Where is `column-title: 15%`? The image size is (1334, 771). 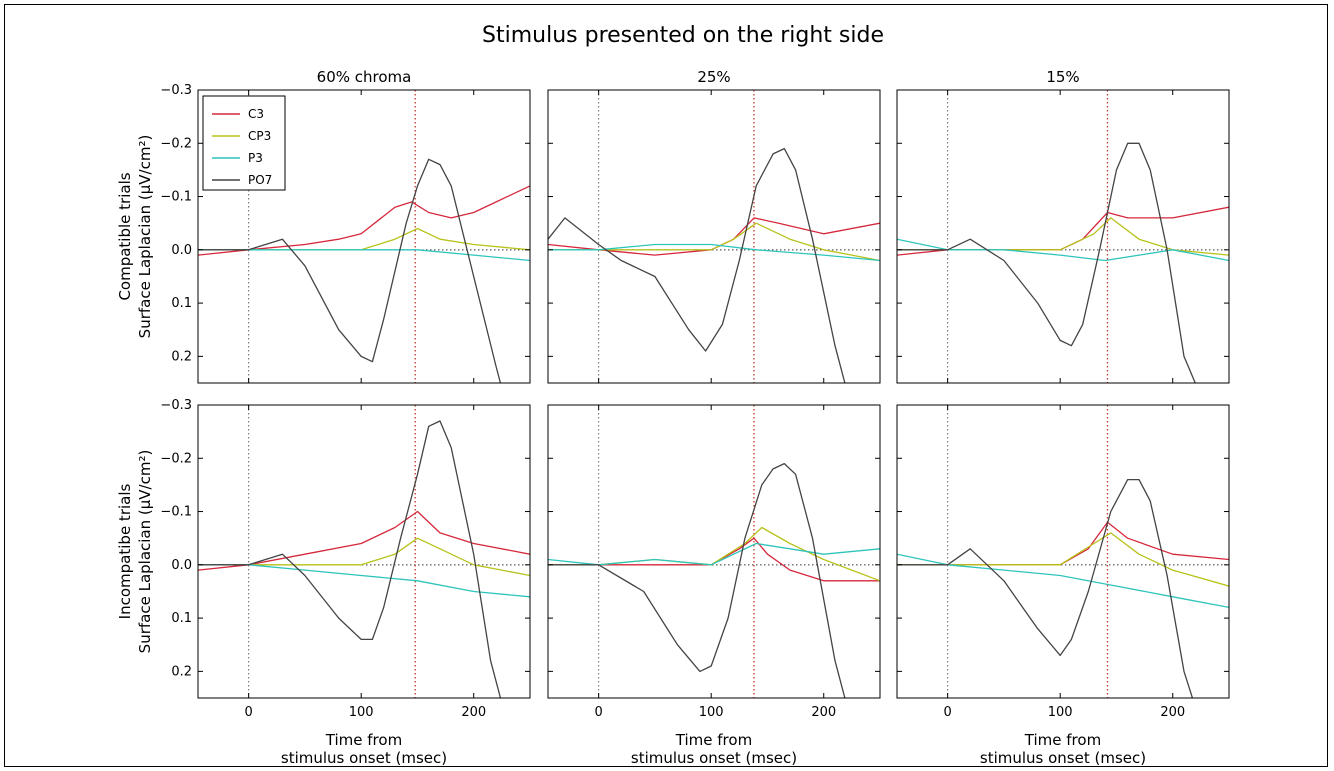
column-title: 15% is located at coordinates (1062, 77).